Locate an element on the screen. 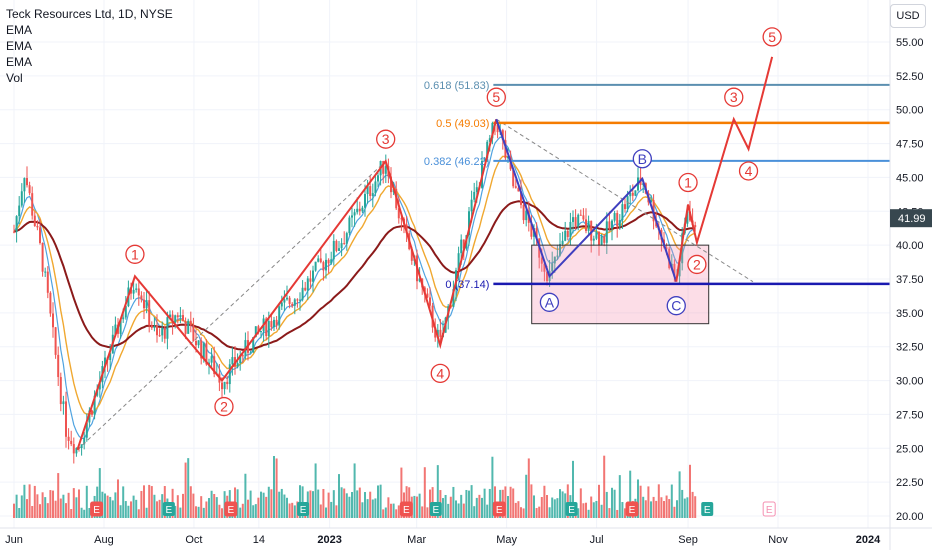  price-tick-label: 37.50 is located at coordinates (910, 280).